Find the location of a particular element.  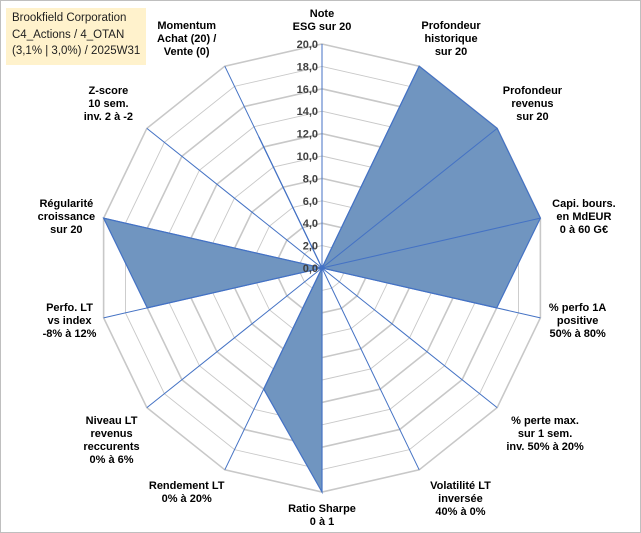

axis-label: Note ESG sur 20 is located at coordinates (322, 20).